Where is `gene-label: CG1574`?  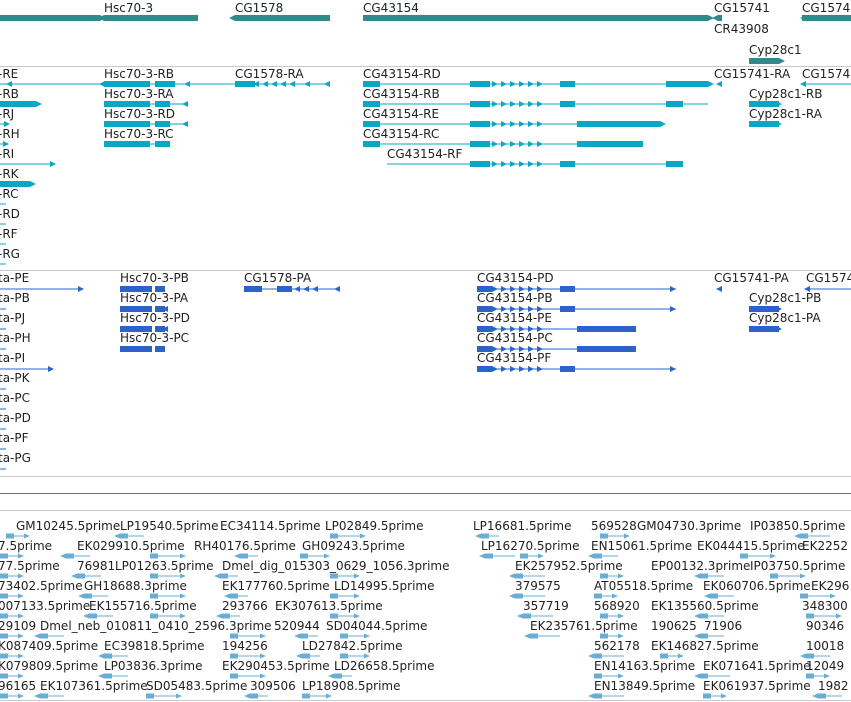
gene-label: CG1574 is located at coordinates (826, 8).